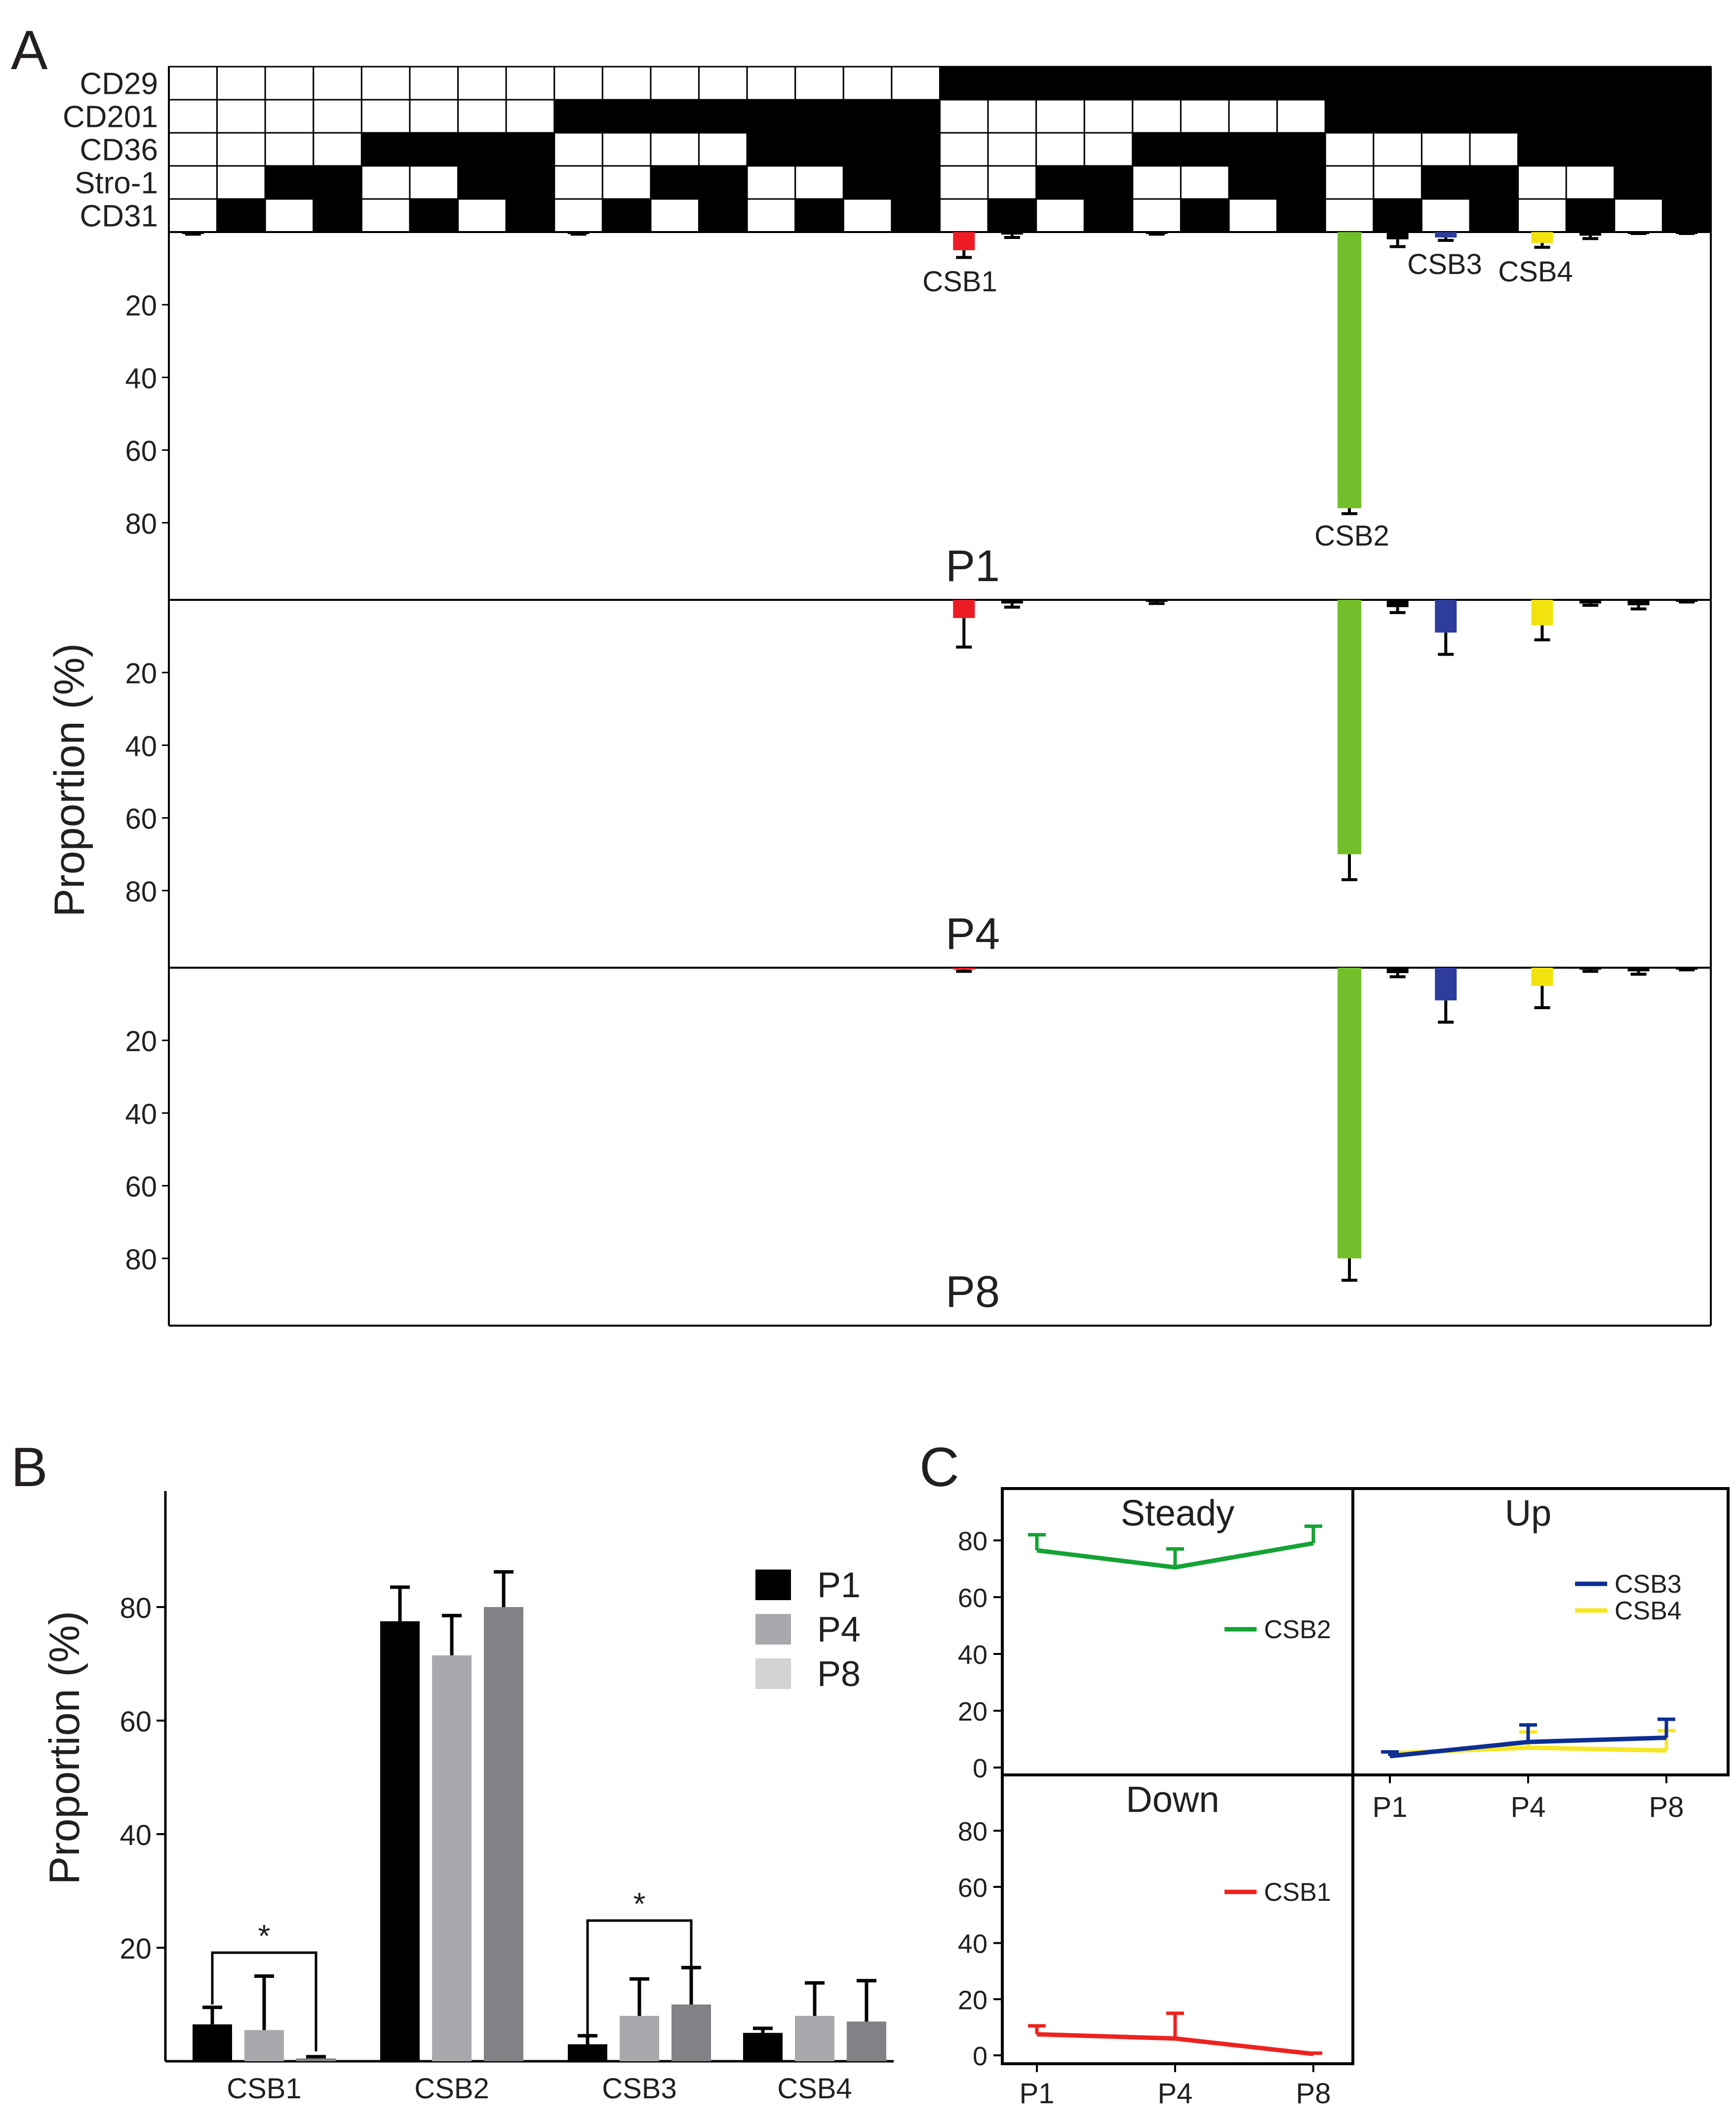 Image resolution: width=1736 pixels, height=2122 pixels. I want to click on c-x-tick-label: P4, so click(1175, 2094).